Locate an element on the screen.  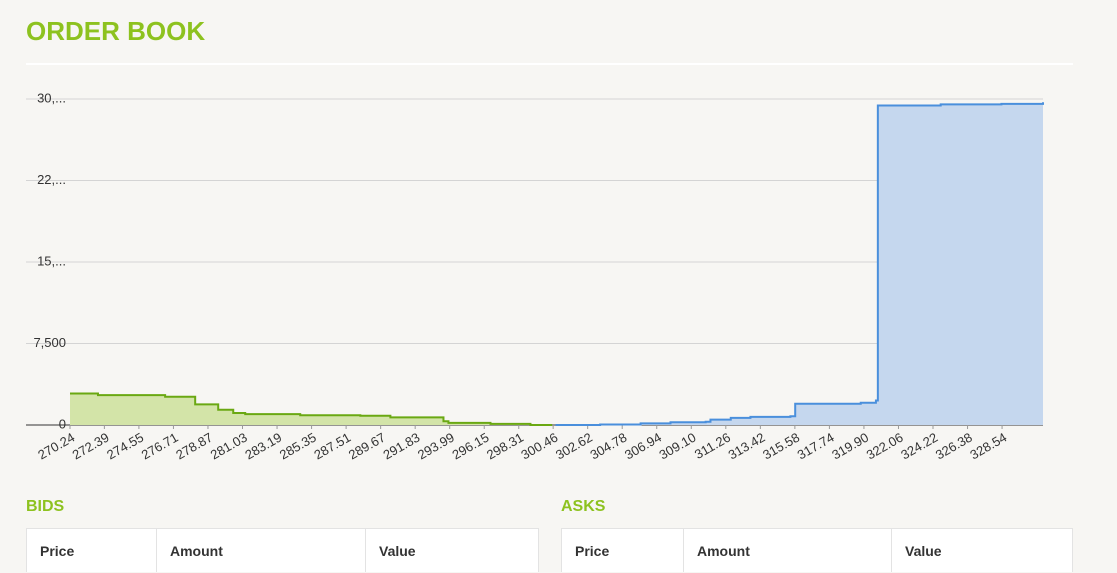
x-tick-label: 293.99 is located at coordinates (436, 446).